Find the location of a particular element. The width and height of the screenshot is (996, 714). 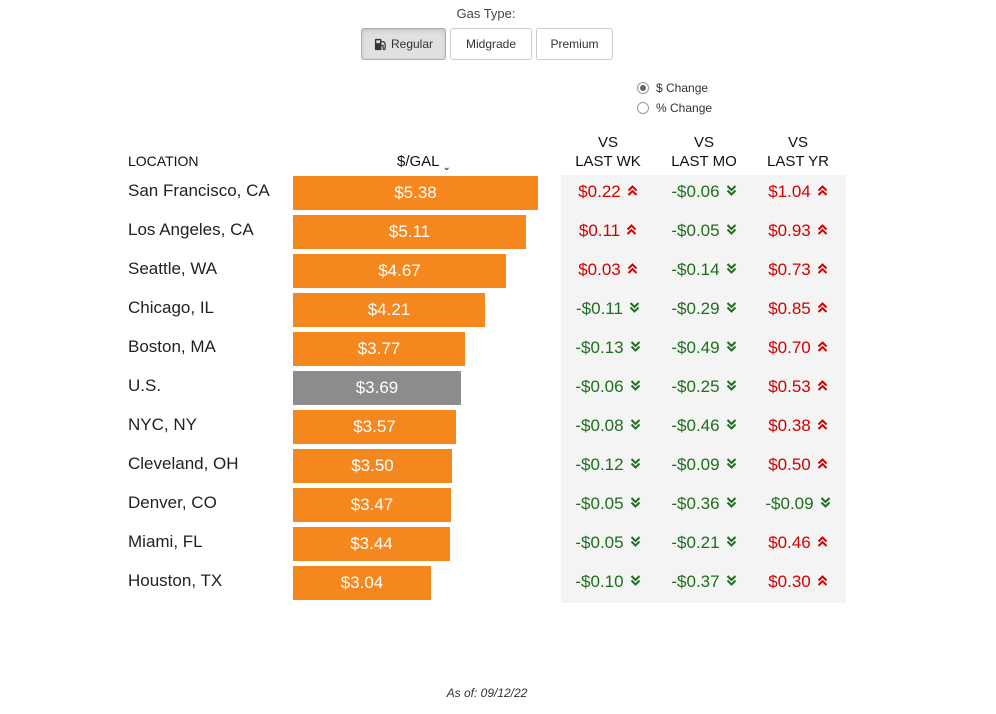

last-month-change-cell: -$0.49 is located at coordinates (704, 348).